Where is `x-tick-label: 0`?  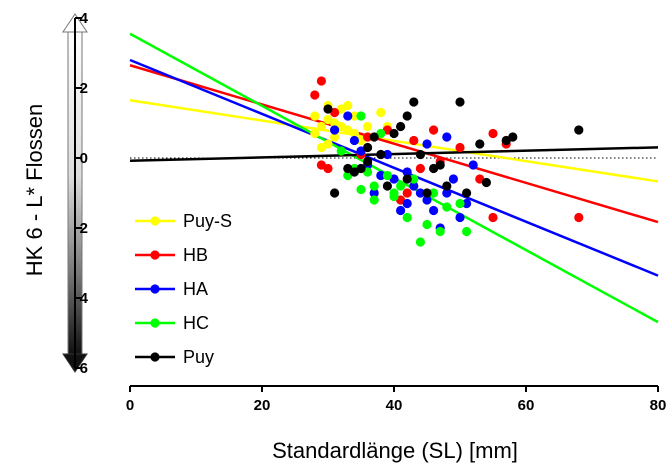
x-tick-label: 0 is located at coordinates (130, 405).